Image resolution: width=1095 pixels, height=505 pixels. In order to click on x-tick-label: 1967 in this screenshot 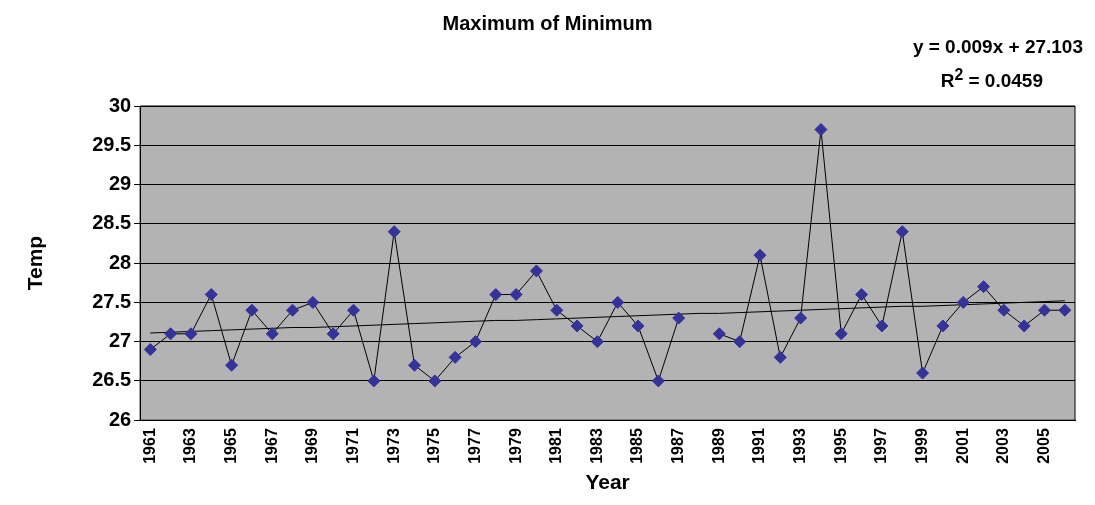, I will do `click(271, 446)`.